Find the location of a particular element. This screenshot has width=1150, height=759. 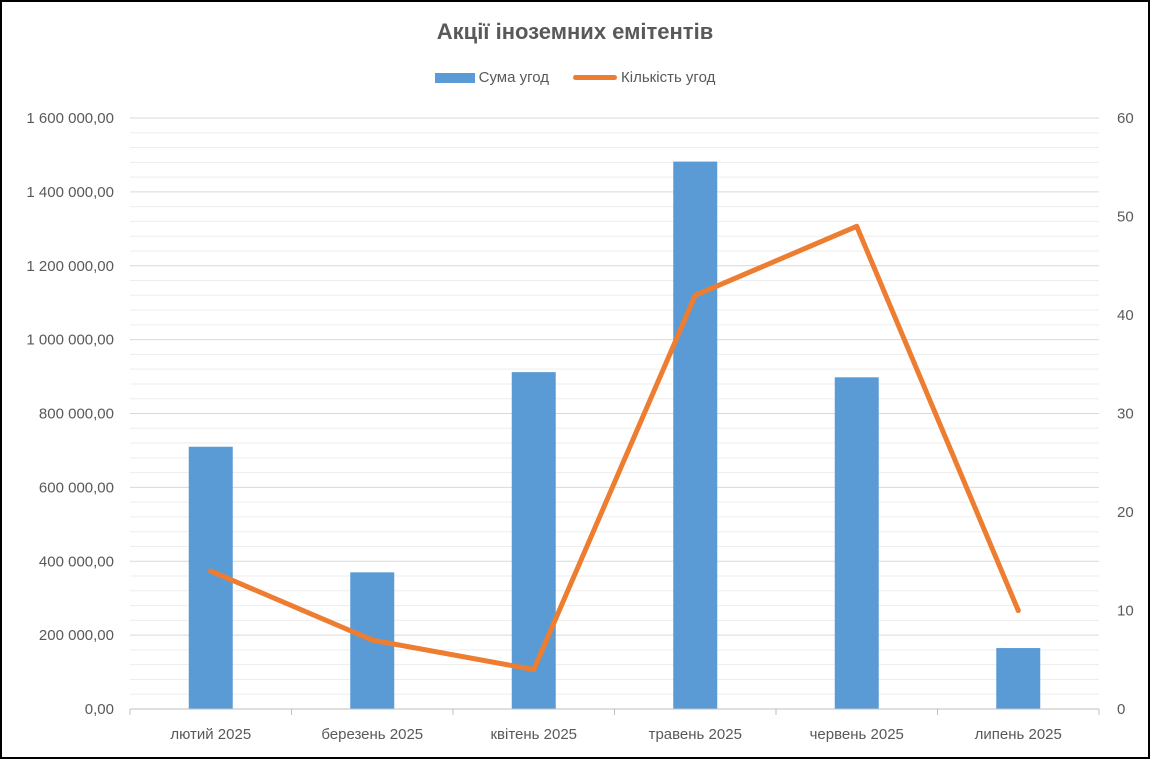

left-axis-tick-label: 1 400 000,00 is located at coordinates (70, 192).